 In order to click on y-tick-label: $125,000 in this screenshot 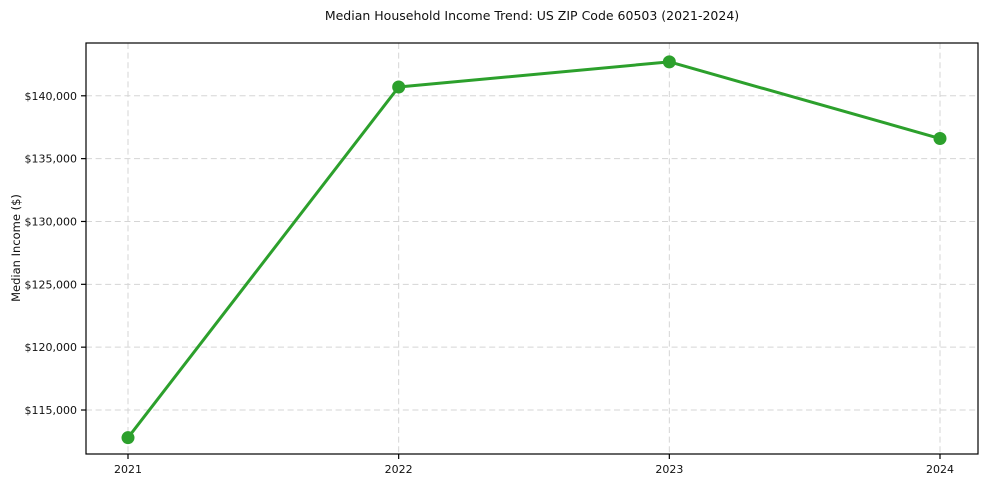, I will do `click(51, 284)`.